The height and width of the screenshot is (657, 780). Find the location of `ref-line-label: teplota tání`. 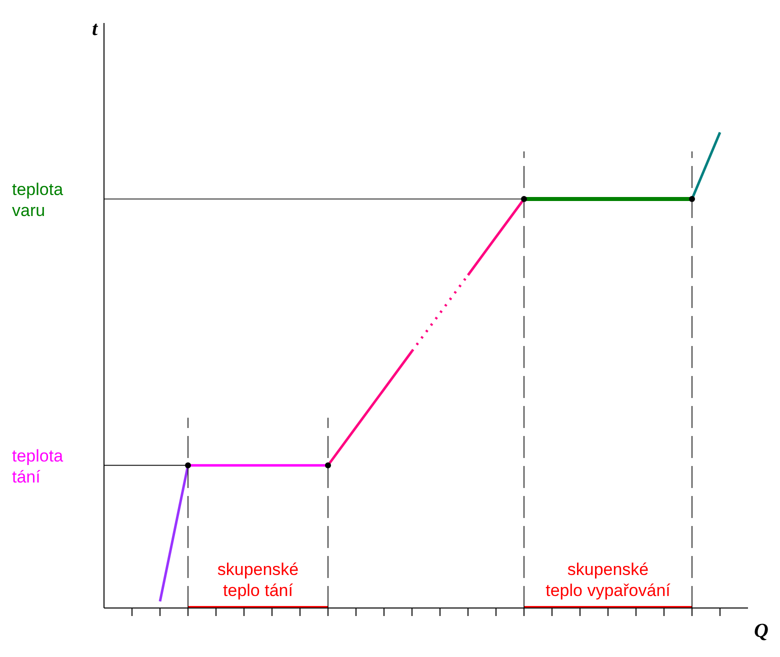

ref-line-label: teplota tání is located at coordinates (38, 466).